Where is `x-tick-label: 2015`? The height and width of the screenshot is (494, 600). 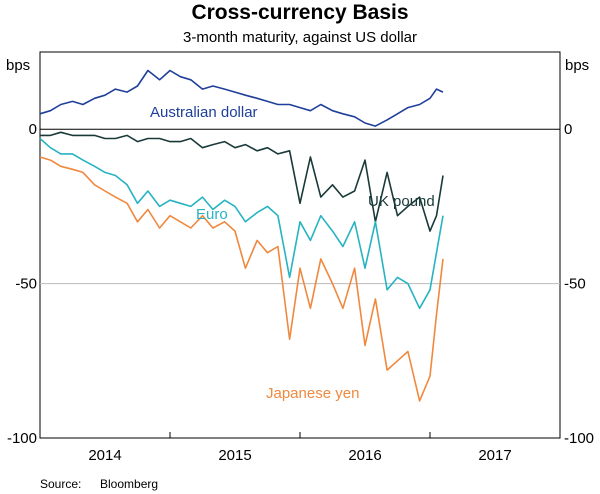 x-tick-label: 2015 is located at coordinates (234, 455).